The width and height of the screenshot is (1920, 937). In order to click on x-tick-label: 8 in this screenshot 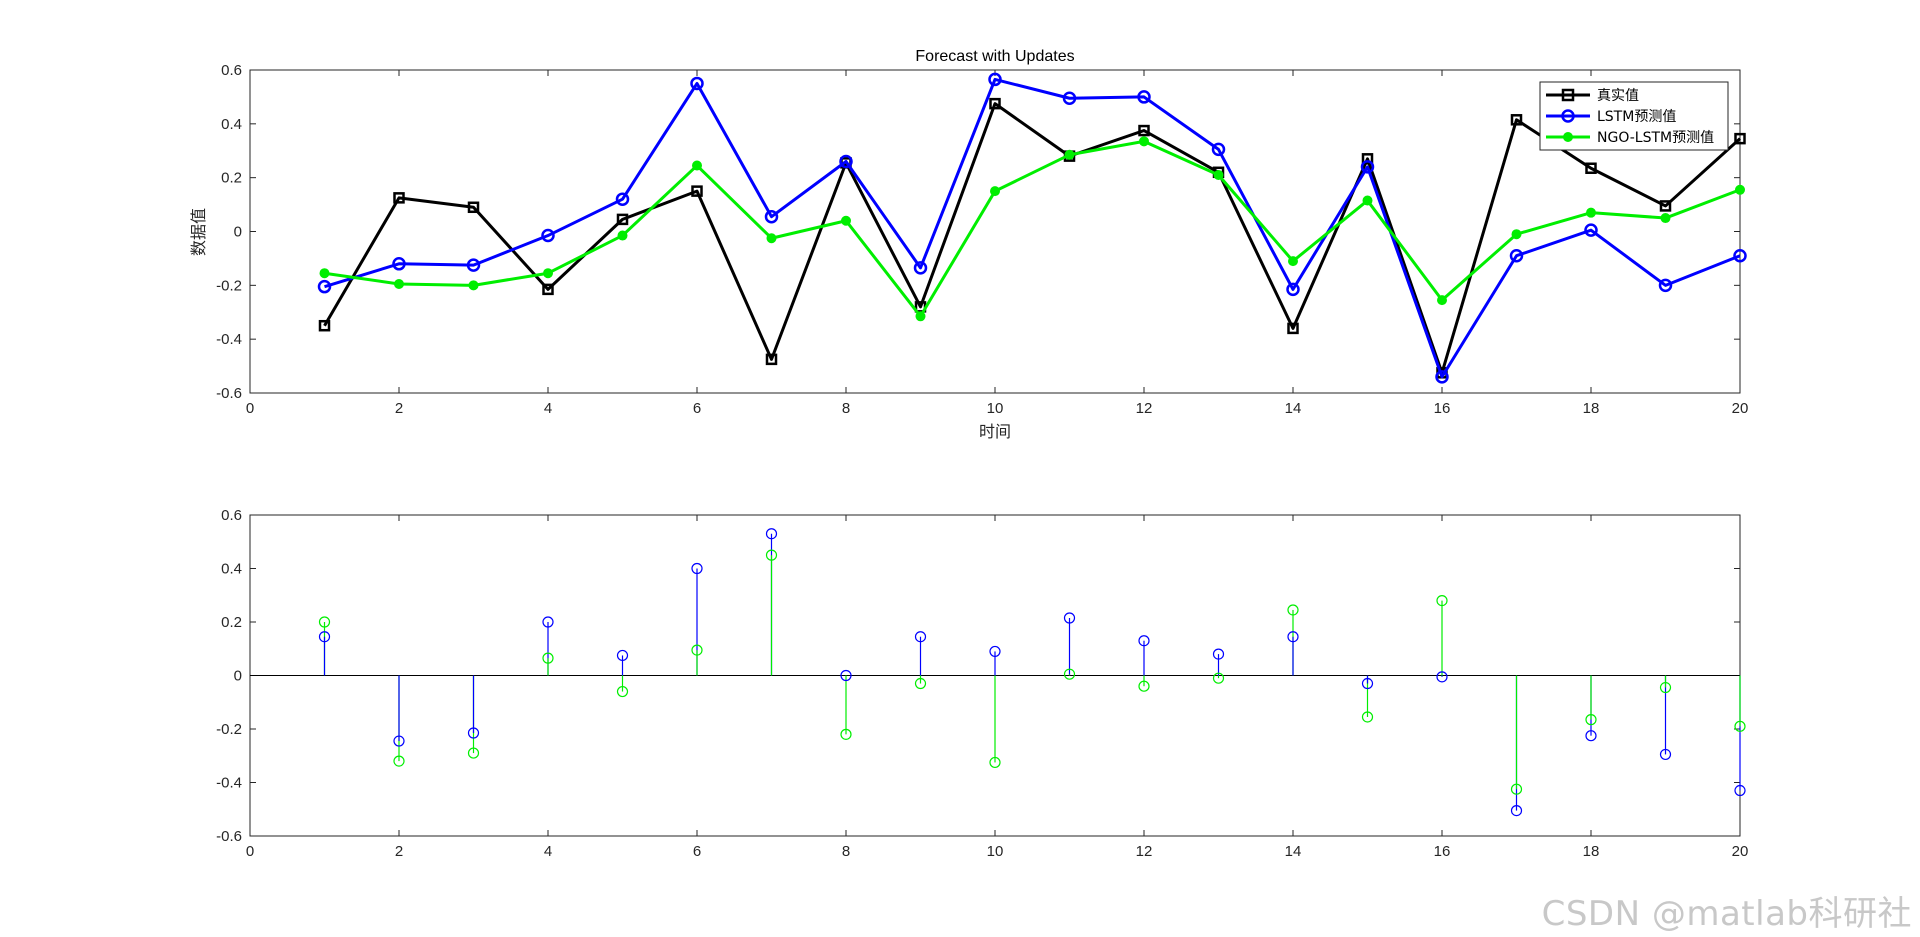, I will do `click(846, 851)`.